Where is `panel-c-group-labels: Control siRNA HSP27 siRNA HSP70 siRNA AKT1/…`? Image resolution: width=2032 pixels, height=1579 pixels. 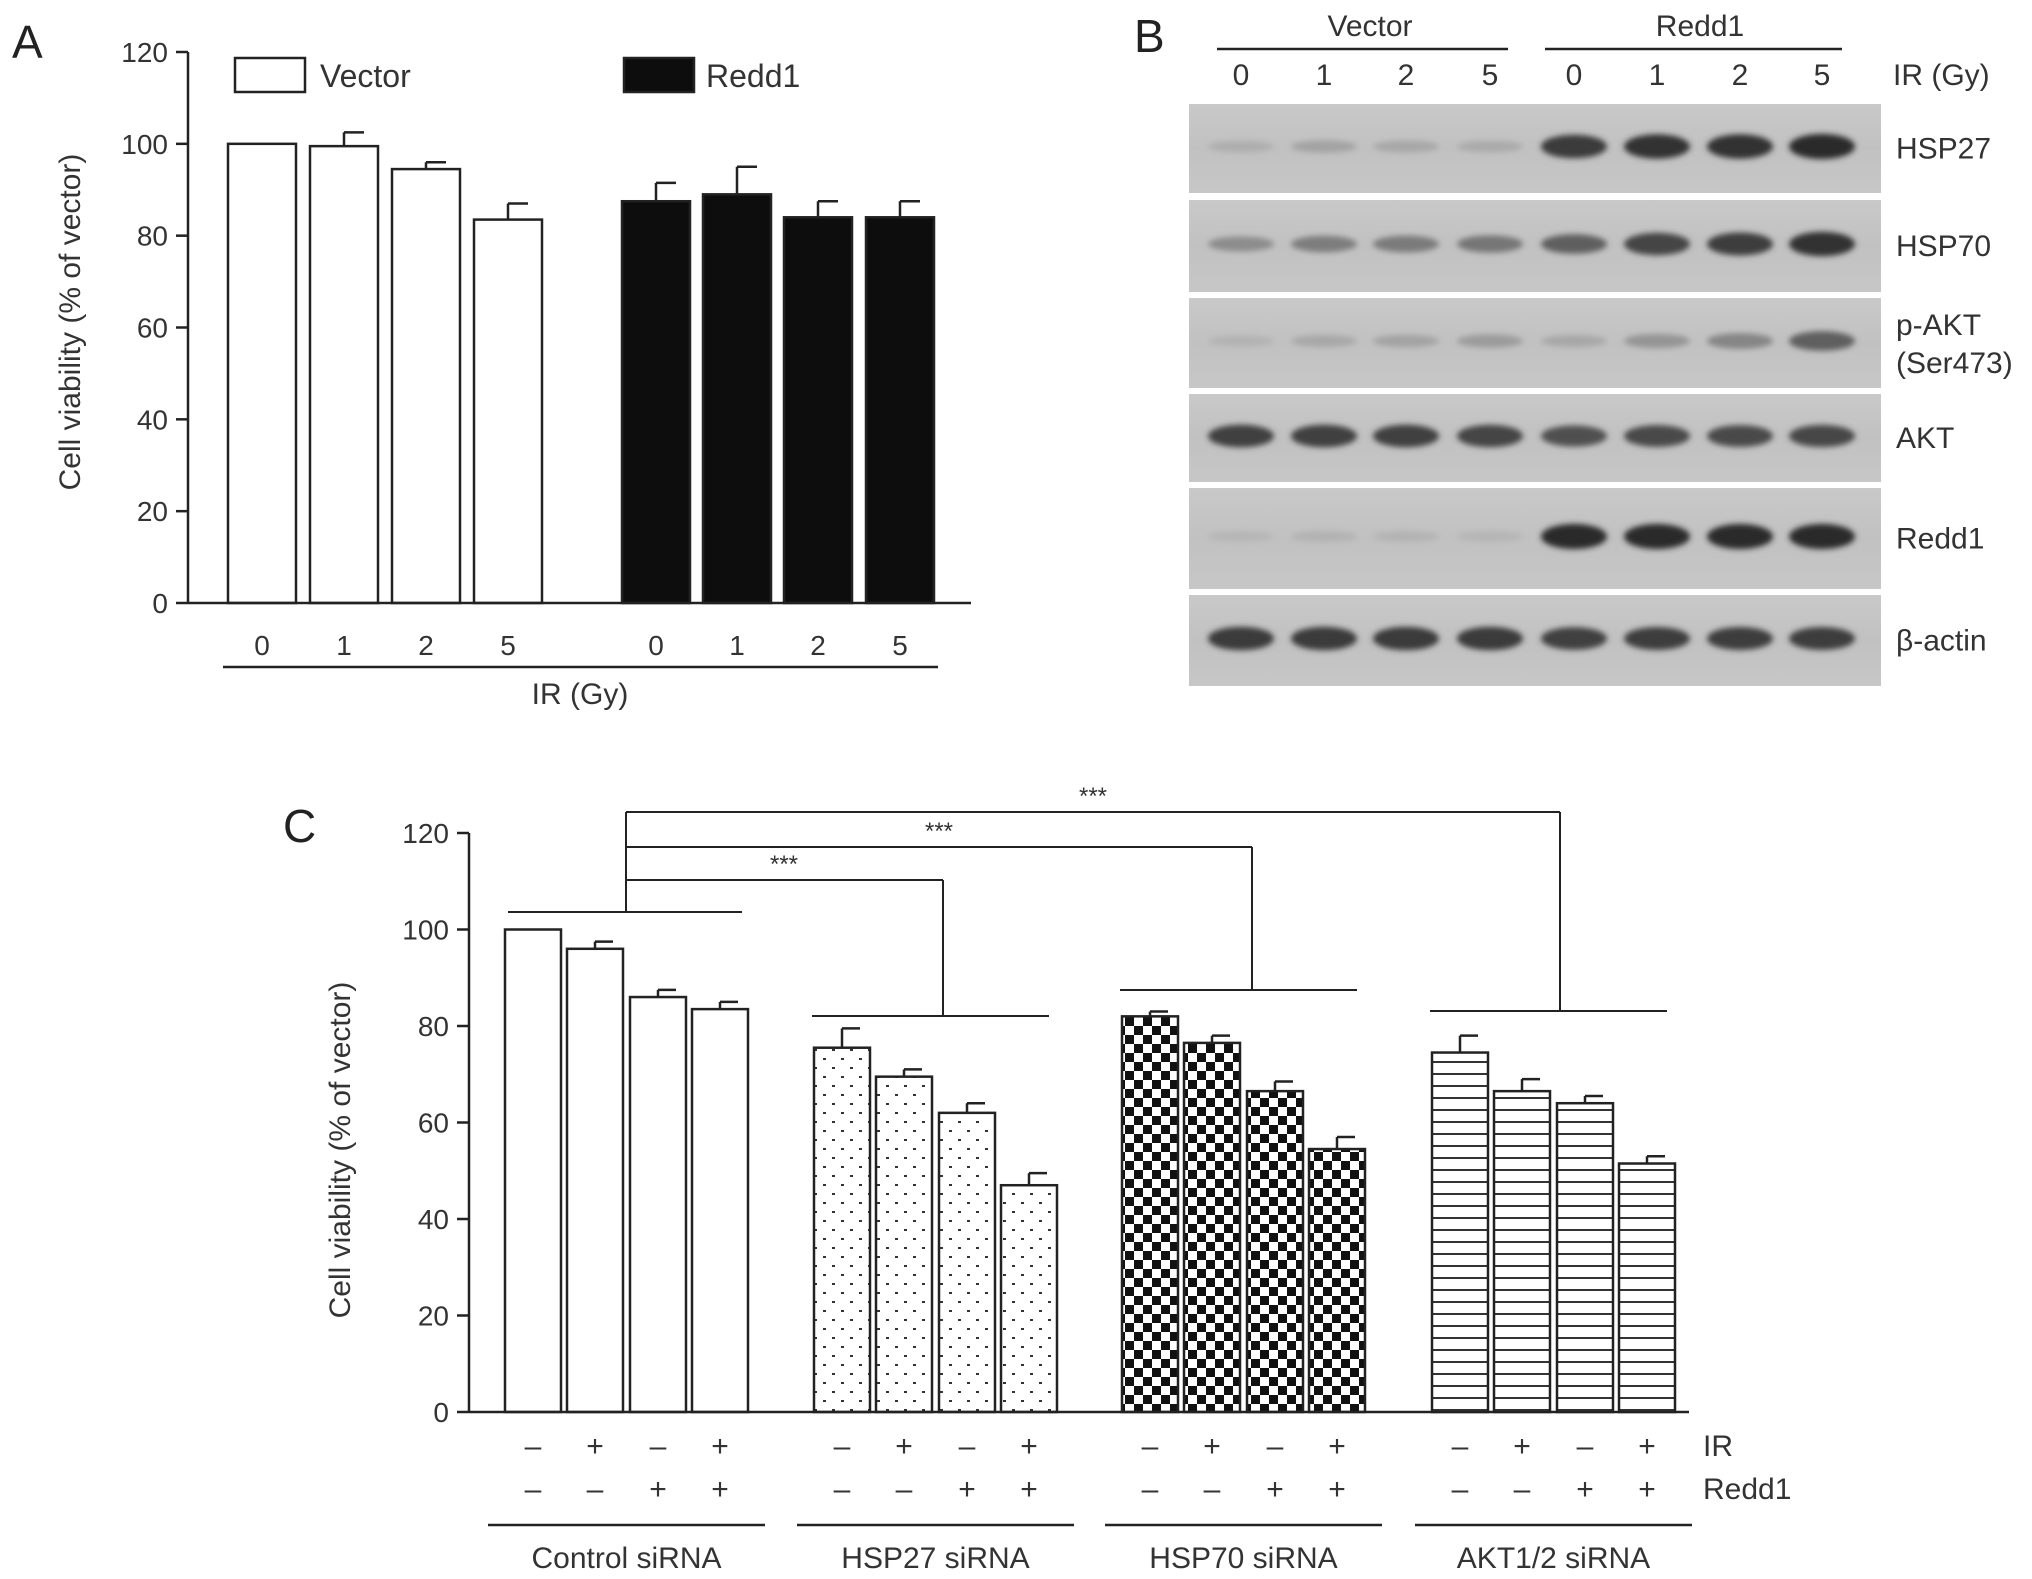 panel-c-group-labels: Control siRNA HSP27 siRNA HSP70 siRNA AKT1/… is located at coordinates (1090, 1549).